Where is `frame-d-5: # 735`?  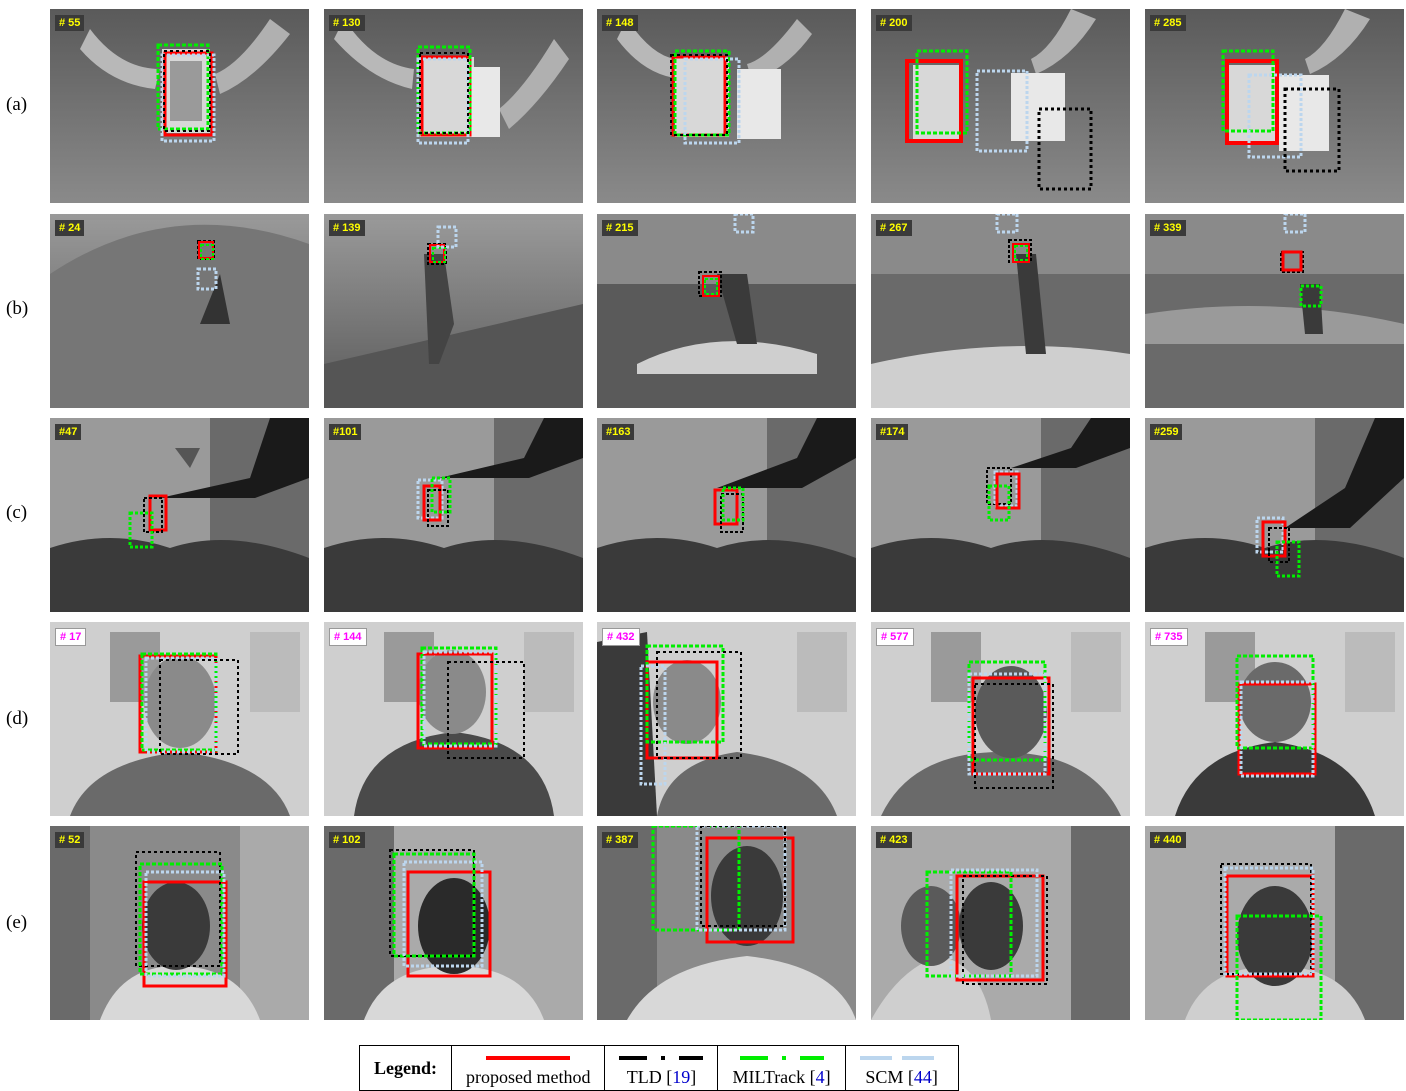
frame-d-5: # 735 is located at coordinates (1274, 719).